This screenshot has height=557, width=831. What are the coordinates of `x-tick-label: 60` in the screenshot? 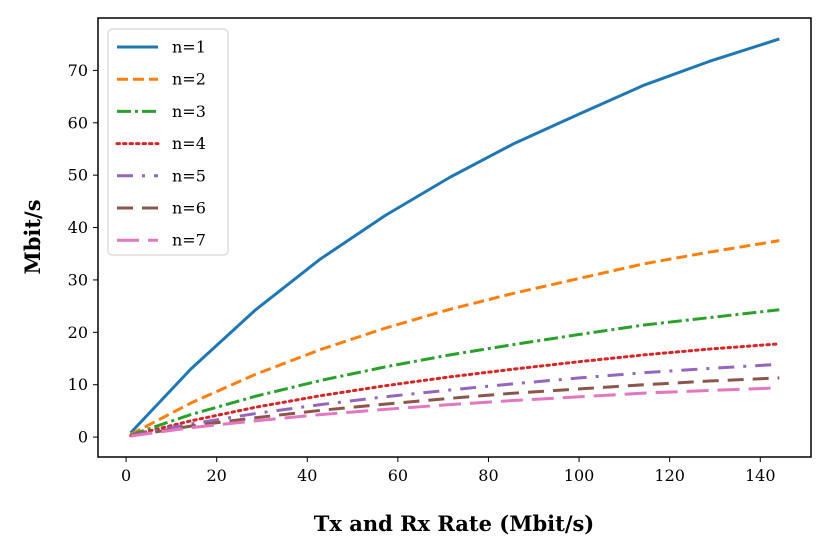 It's located at (398, 475).